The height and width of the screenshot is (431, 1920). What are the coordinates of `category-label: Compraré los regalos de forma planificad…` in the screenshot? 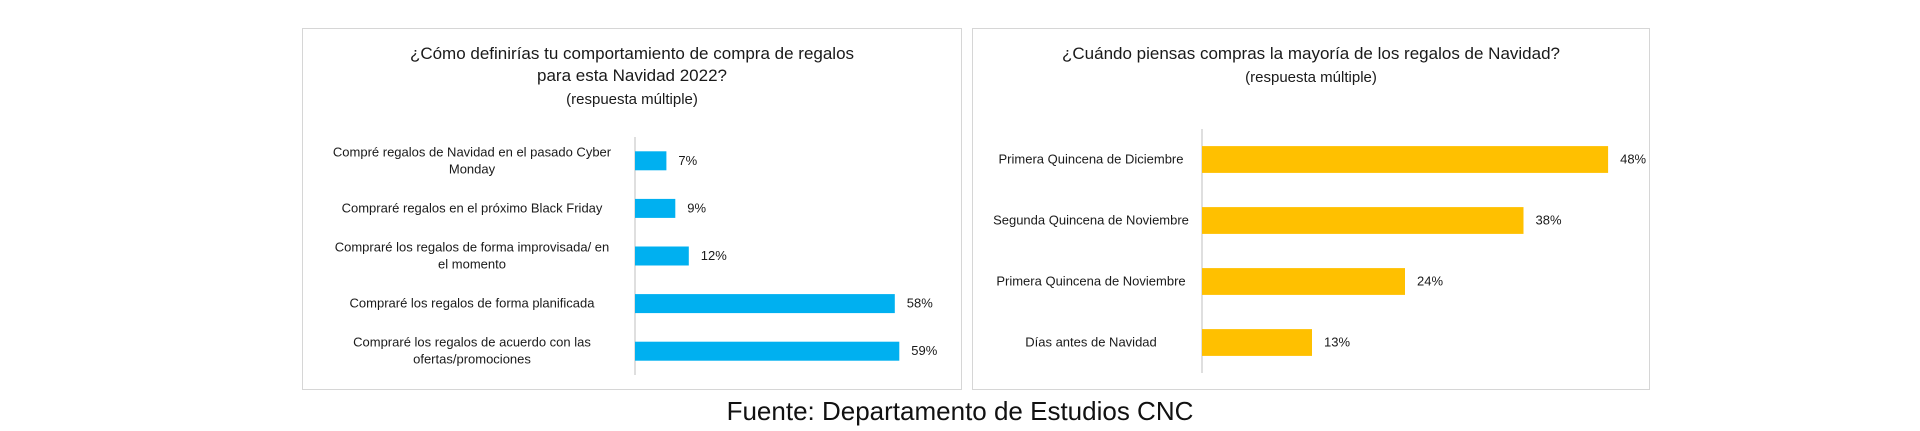 It's located at (473, 303).